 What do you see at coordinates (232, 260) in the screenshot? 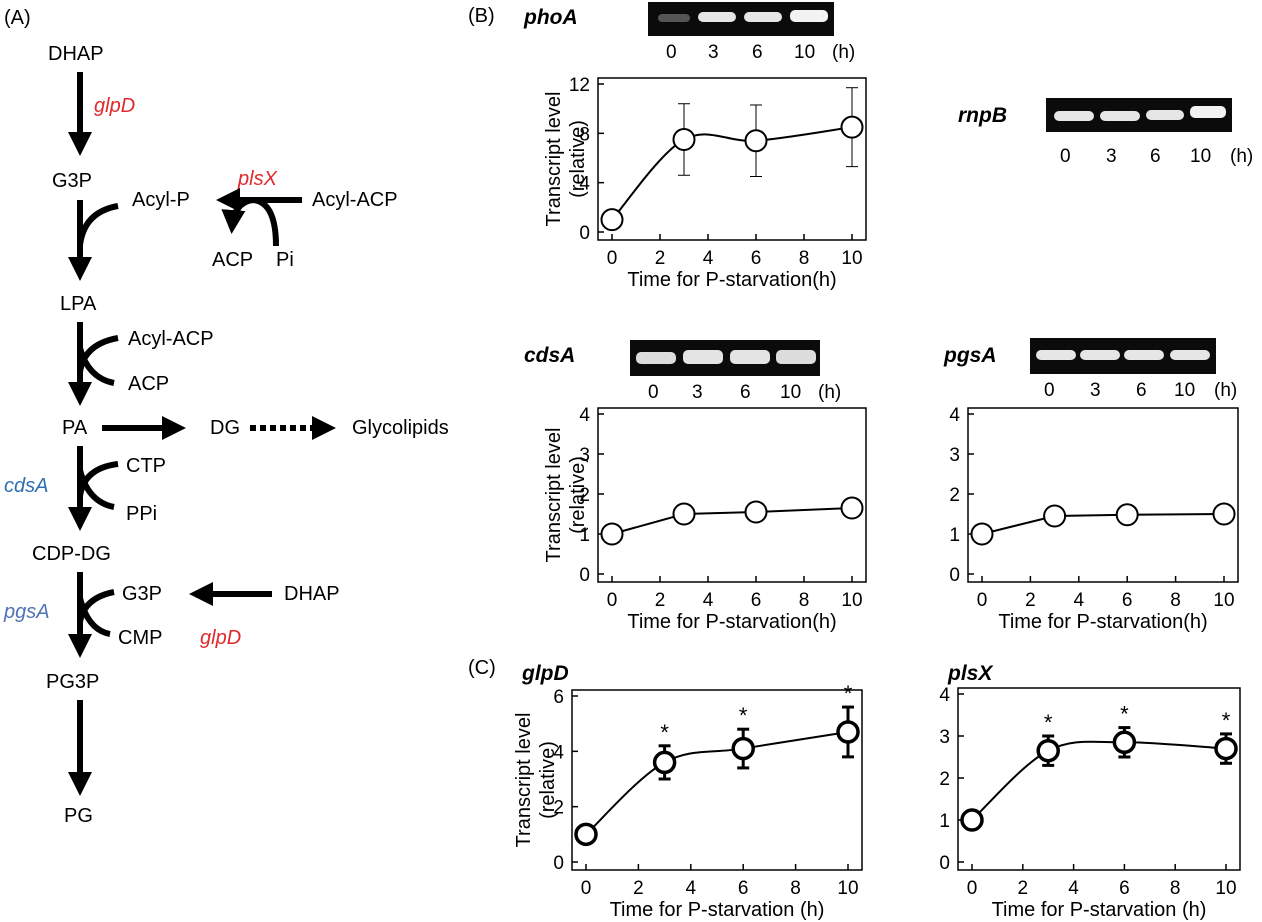
I see `node-acp-1: ACP` at bounding box center [232, 260].